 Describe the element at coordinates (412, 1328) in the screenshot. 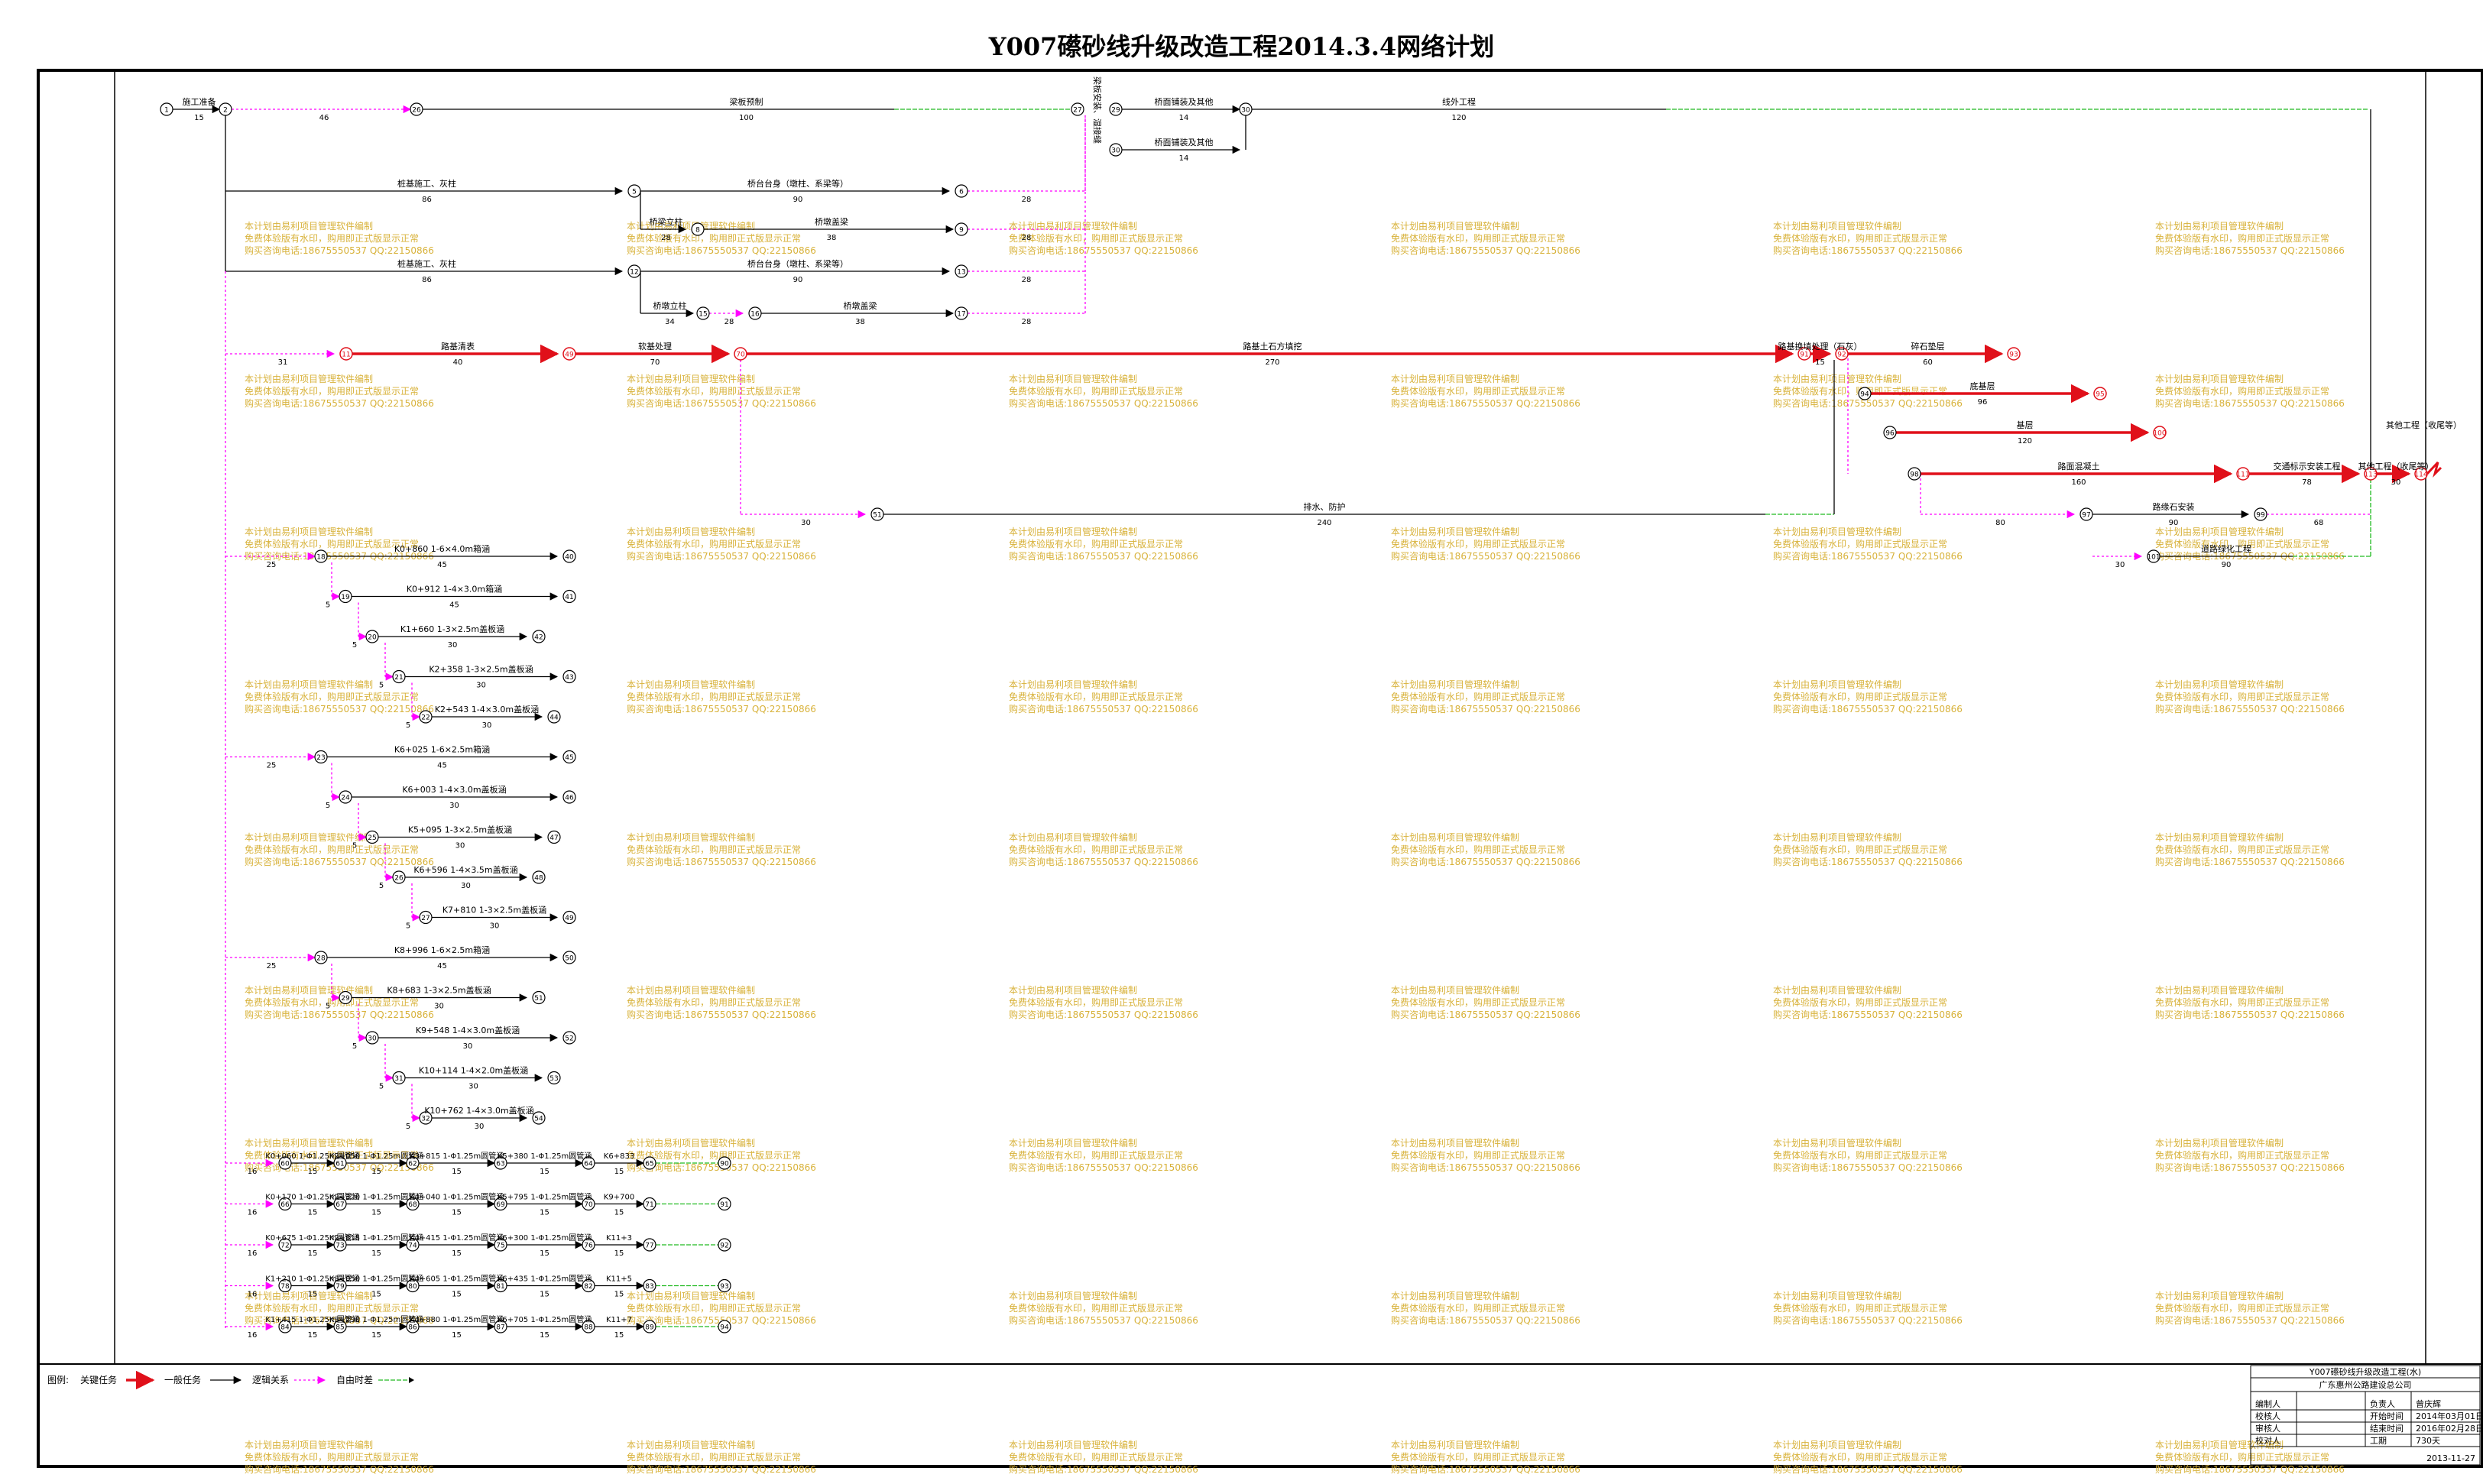

I see `event-node-number: 86` at that location.